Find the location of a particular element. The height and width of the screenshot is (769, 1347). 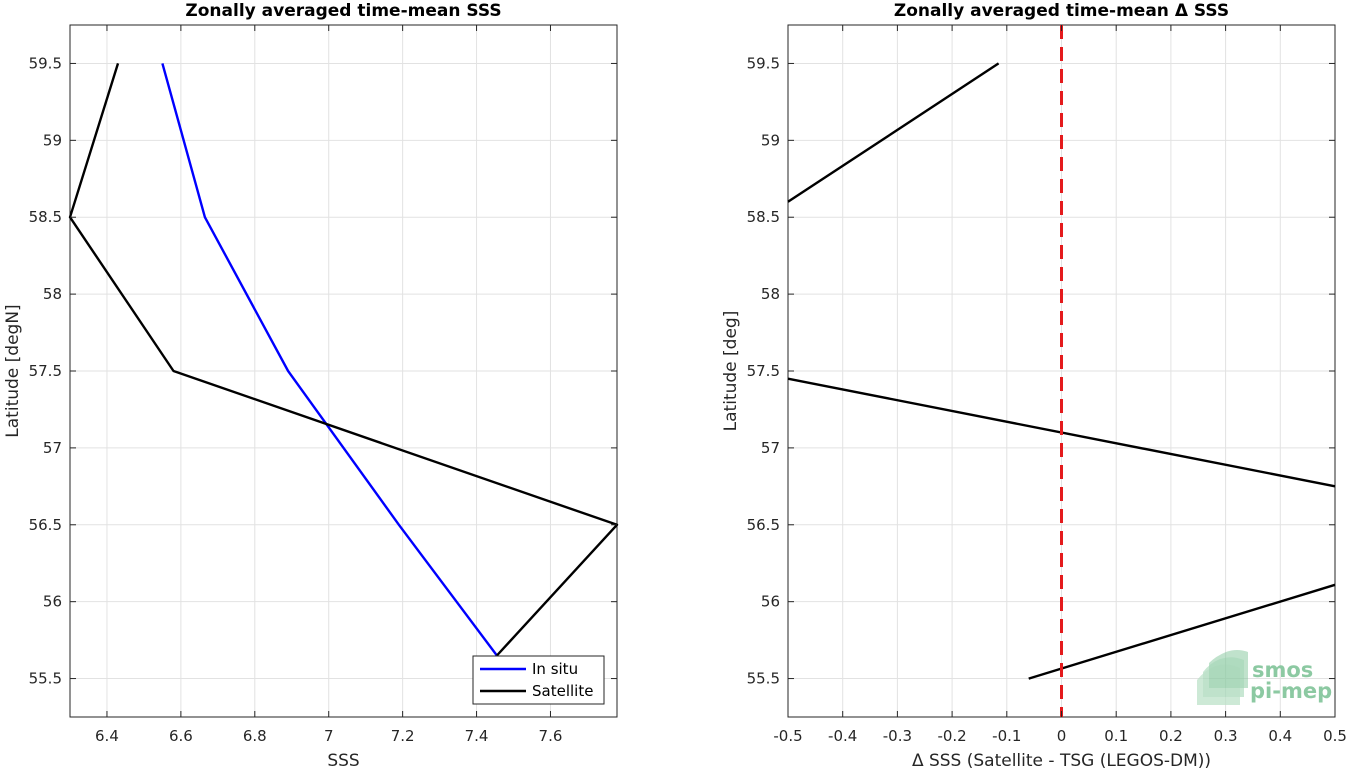

x-tick-label: -0.1 is located at coordinates (1006, 736).